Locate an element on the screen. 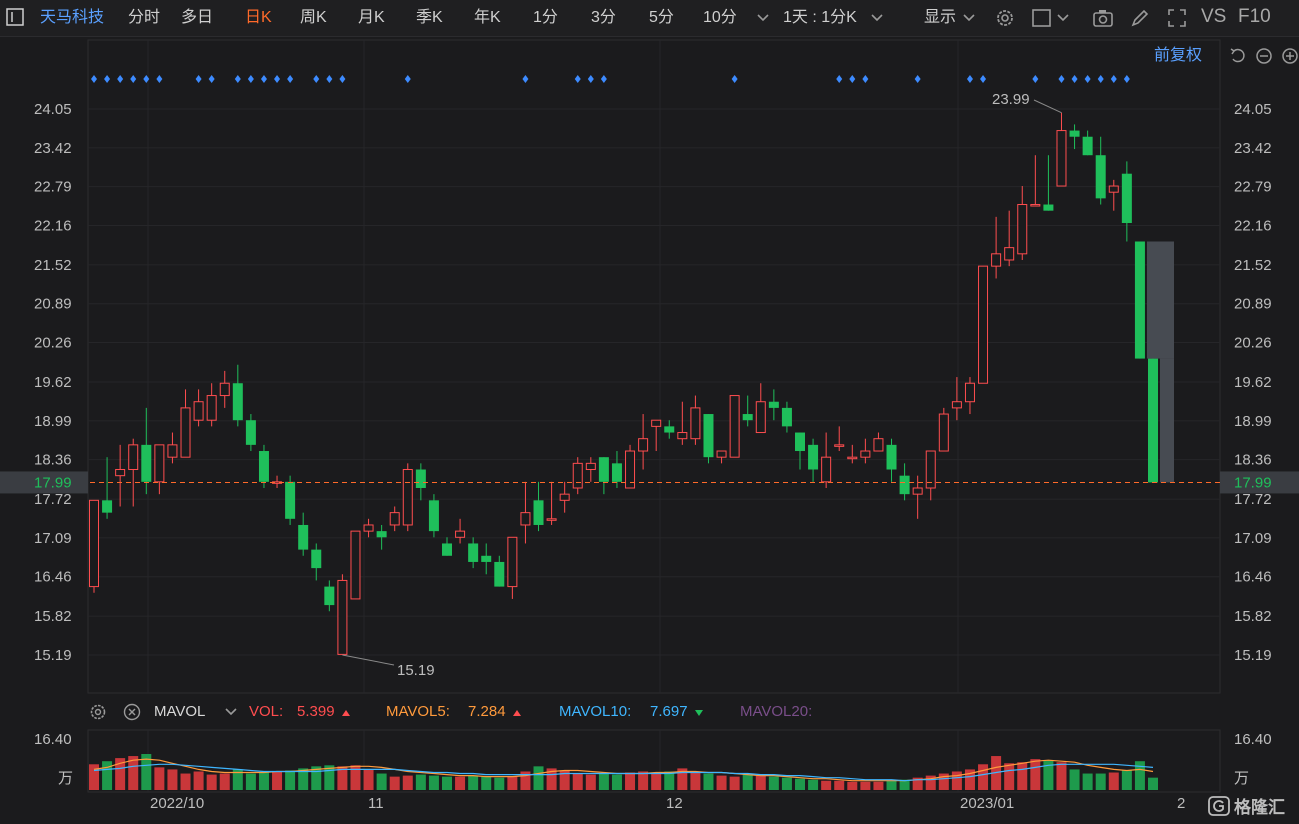  price-tick-right: 18.99 is located at coordinates (1253, 421).